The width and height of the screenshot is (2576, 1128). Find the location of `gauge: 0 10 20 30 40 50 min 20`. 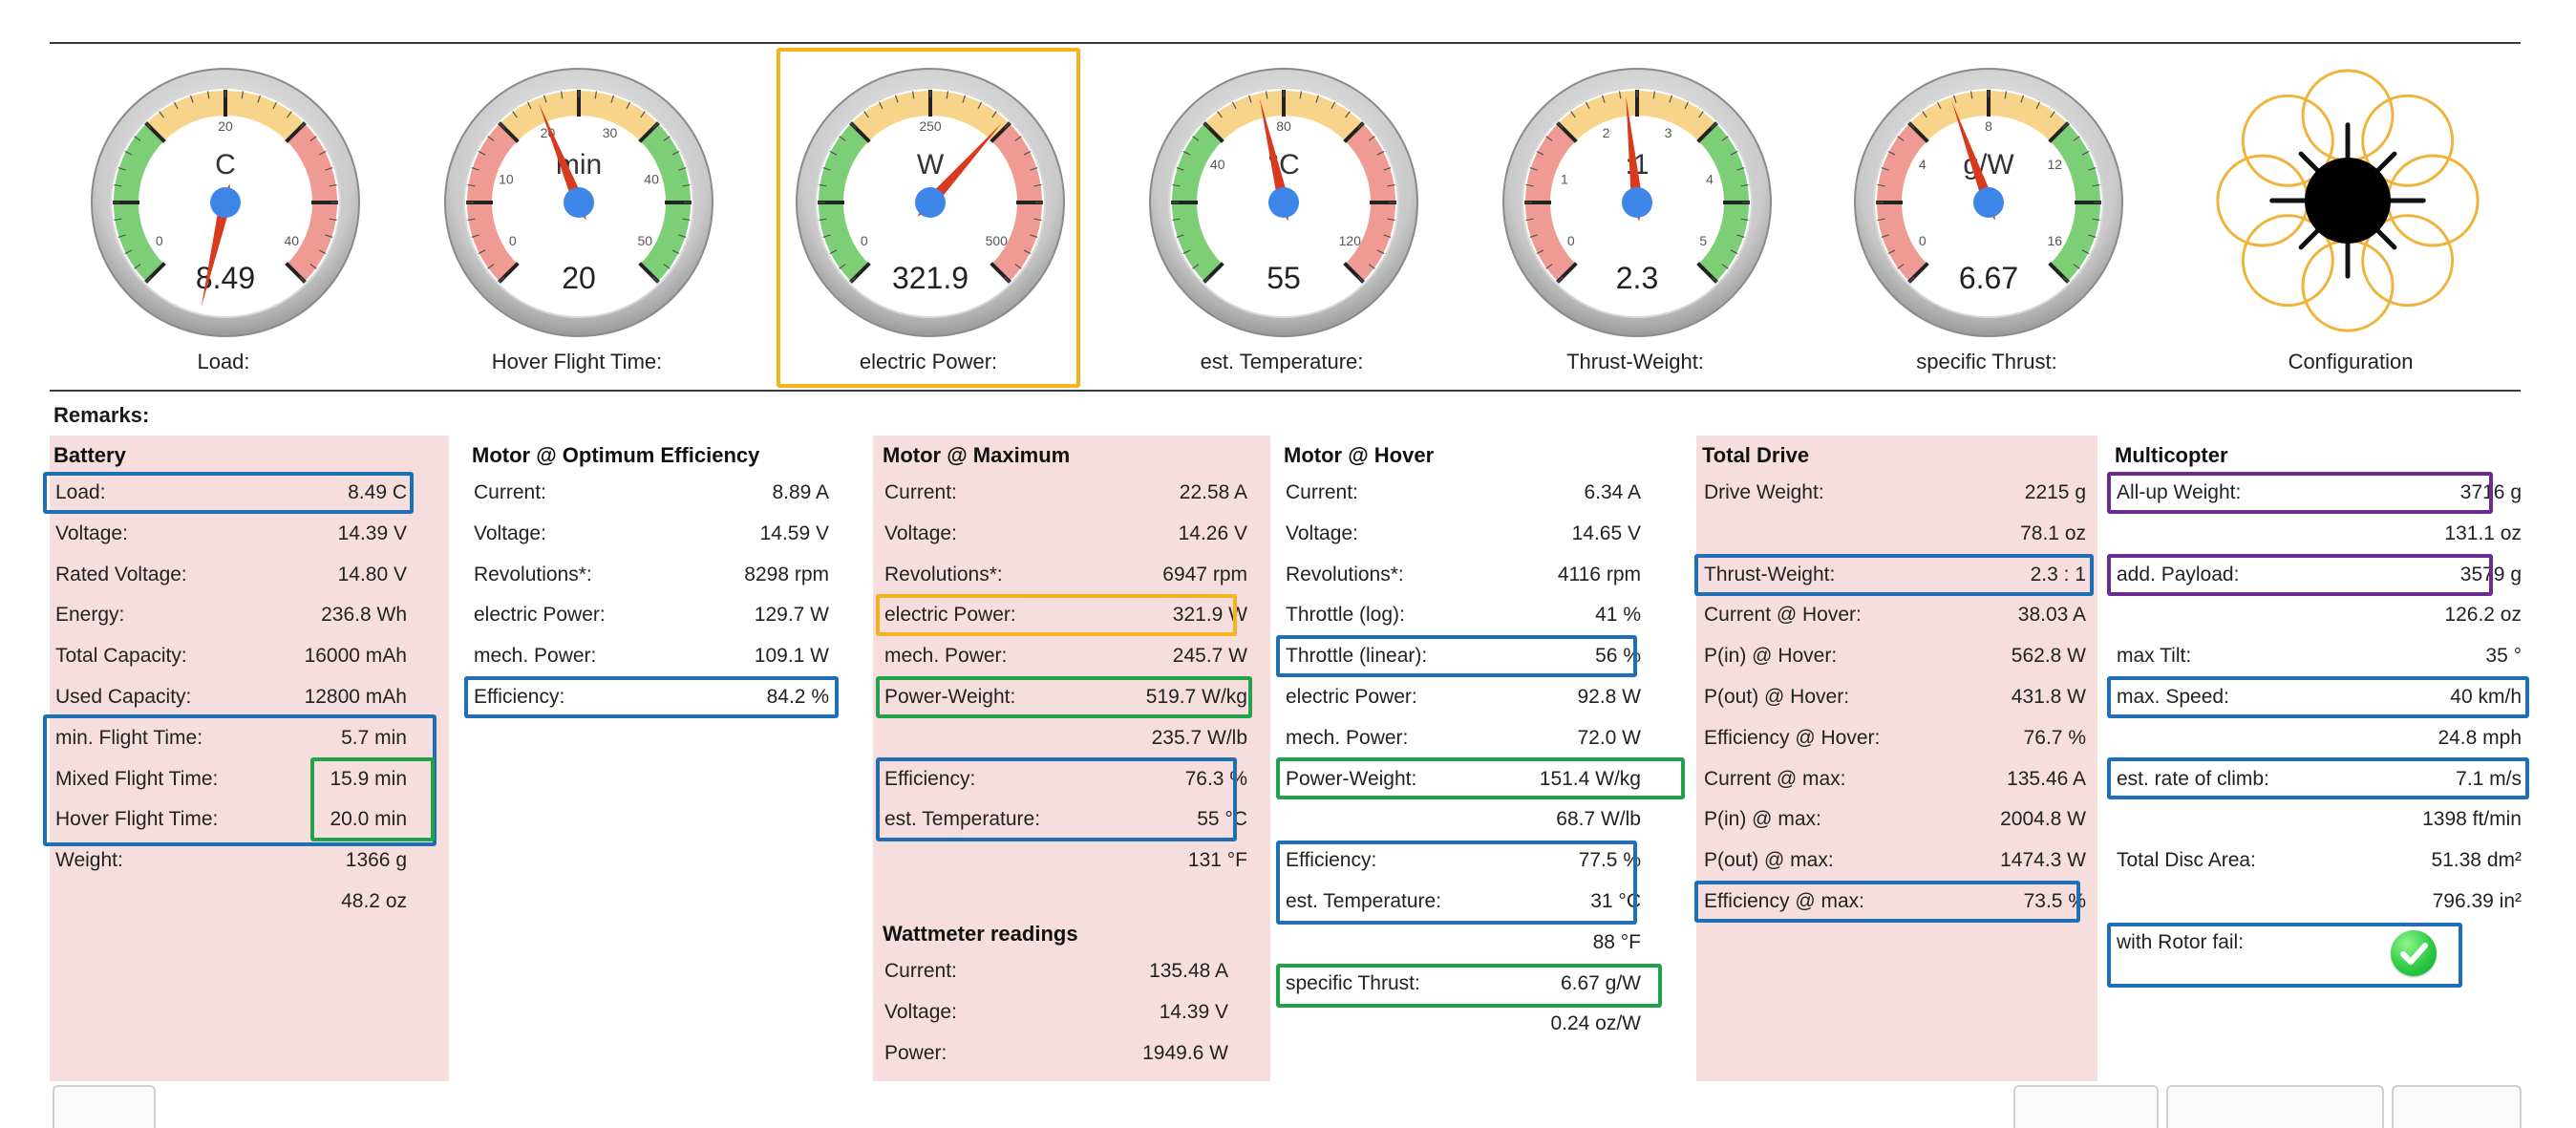

gauge: 0 10 20 30 40 50 min 20 is located at coordinates (578, 202).